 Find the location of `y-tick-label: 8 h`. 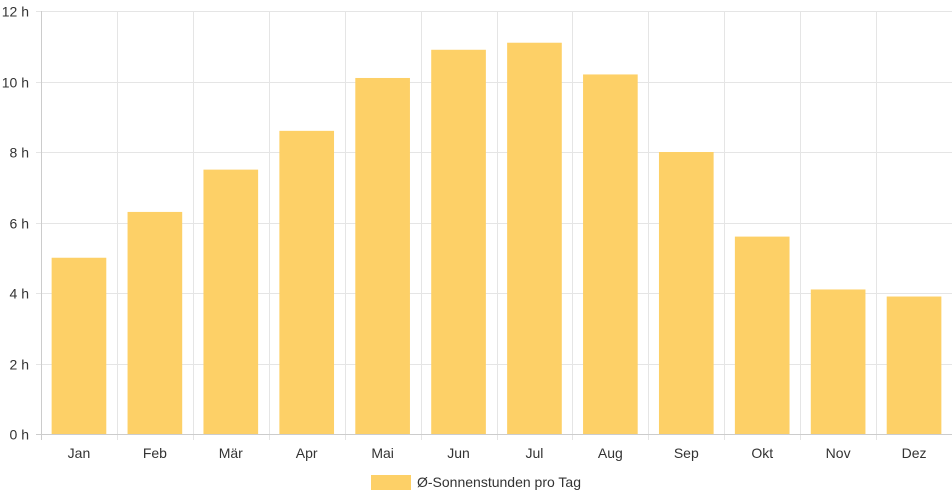

y-tick-label: 8 h is located at coordinates (19, 153).